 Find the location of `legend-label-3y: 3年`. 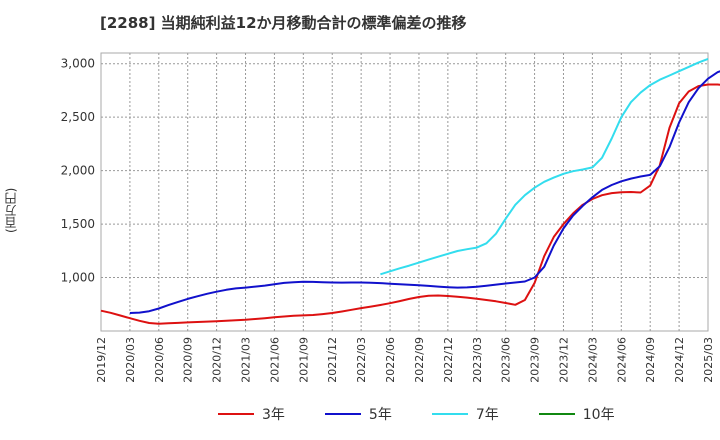

legend-label-3y: 3年 is located at coordinates (273, 415).